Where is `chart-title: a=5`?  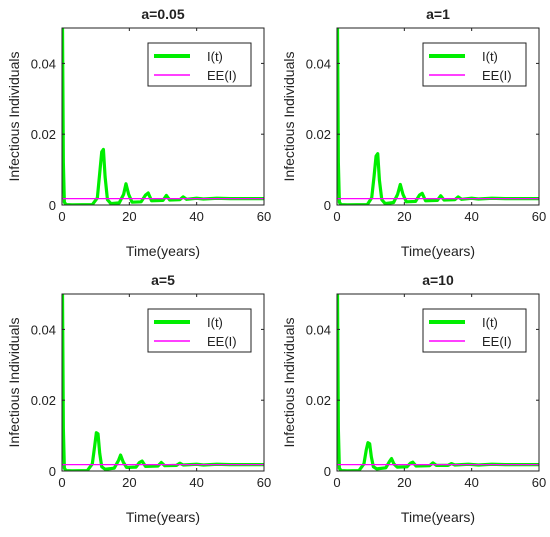 chart-title: a=5 is located at coordinates (163, 280).